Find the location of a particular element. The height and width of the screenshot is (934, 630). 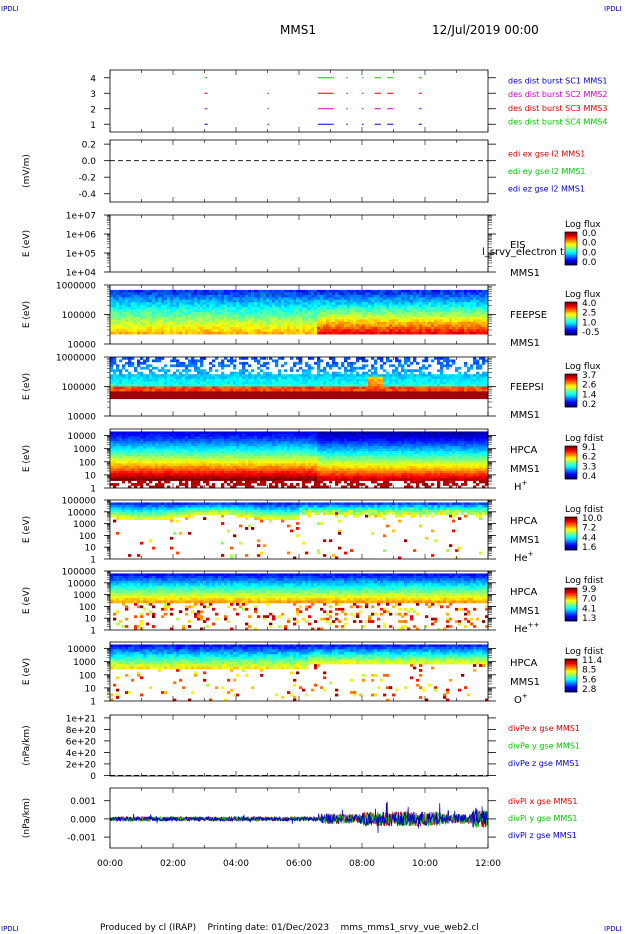

colorbar-swatch is located at coordinates (571, 256).